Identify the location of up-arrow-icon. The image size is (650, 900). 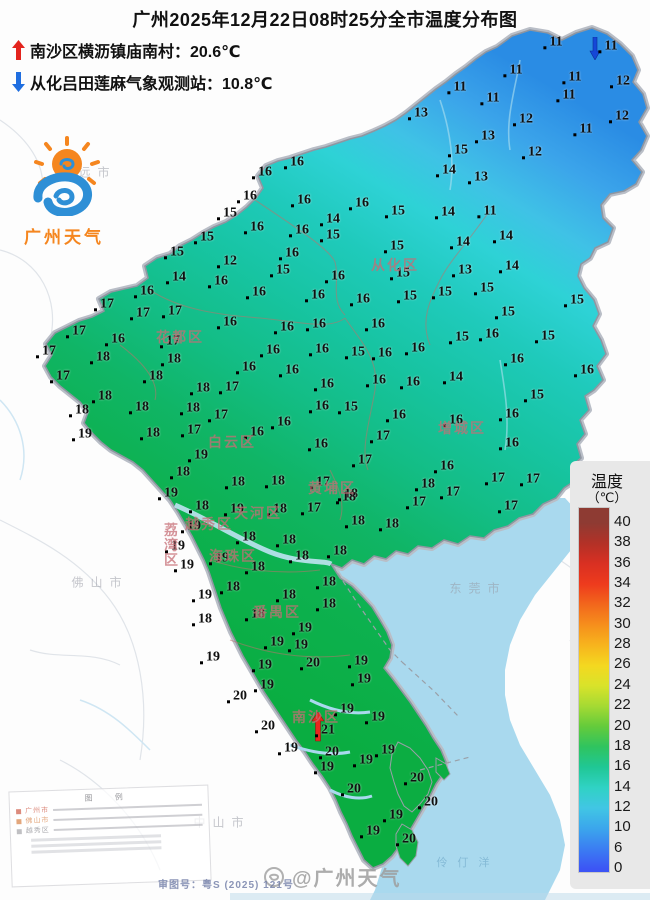
(18, 50).